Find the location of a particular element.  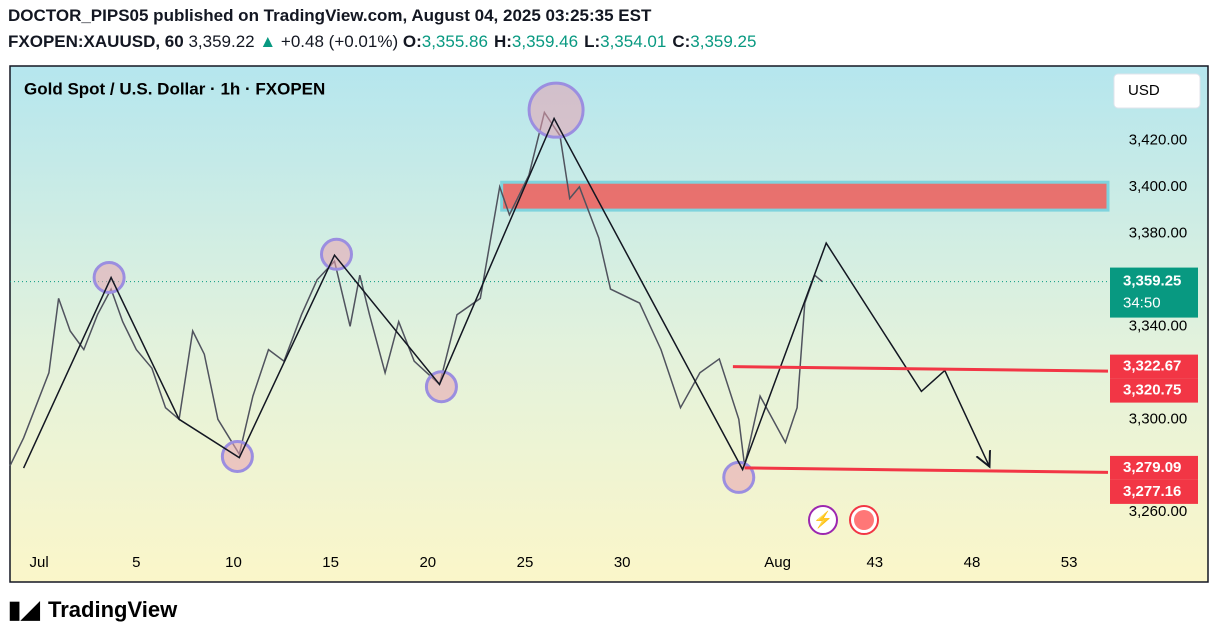

price-label: 3,320.75 is located at coordinates (1152, 390).